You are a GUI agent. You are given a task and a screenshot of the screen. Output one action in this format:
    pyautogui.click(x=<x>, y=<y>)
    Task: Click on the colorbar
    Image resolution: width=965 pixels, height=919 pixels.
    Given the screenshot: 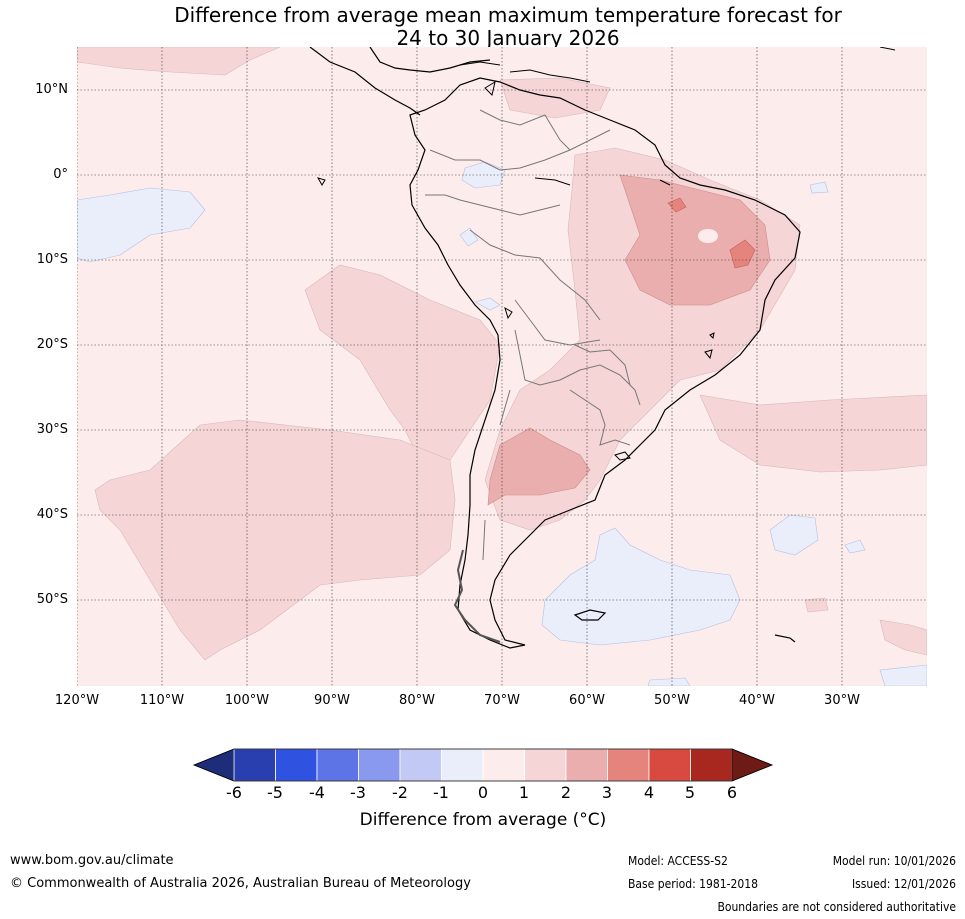 What is the action you would take?
    pyautogui.click(x=483, y=765)
    